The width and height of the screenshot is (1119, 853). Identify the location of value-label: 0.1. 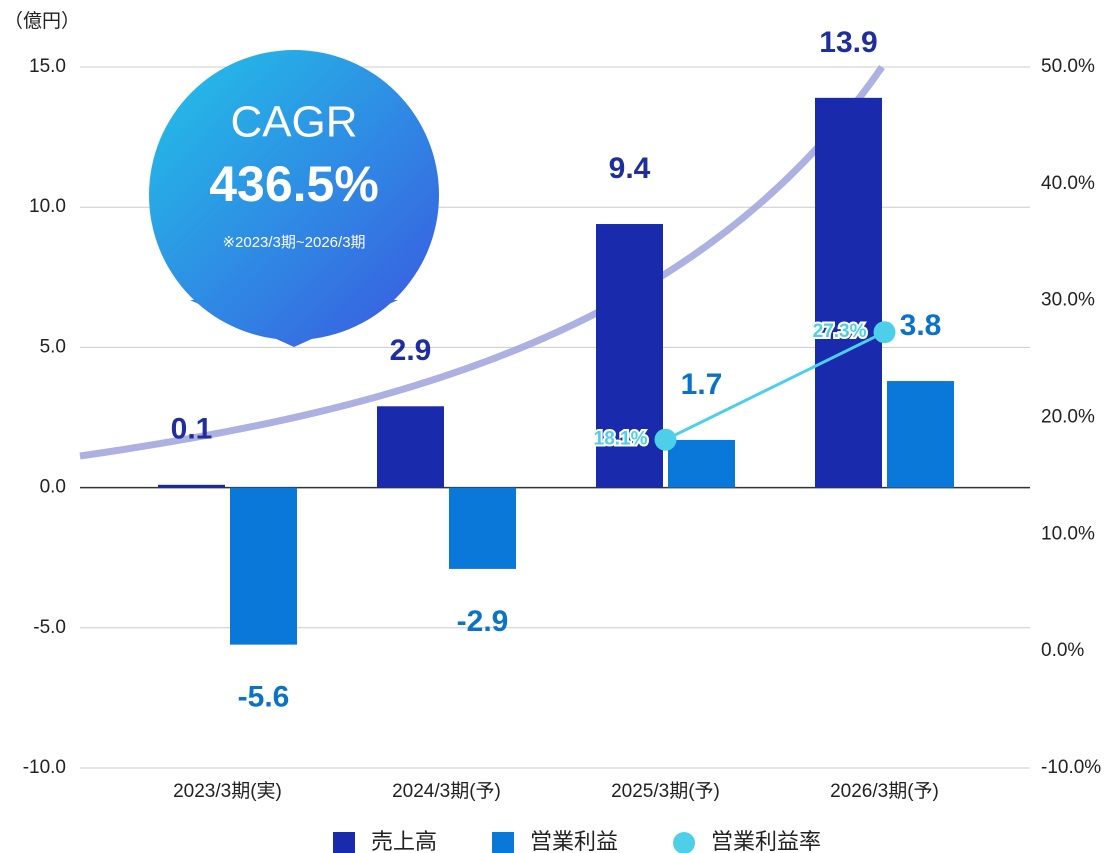
(192, 429).